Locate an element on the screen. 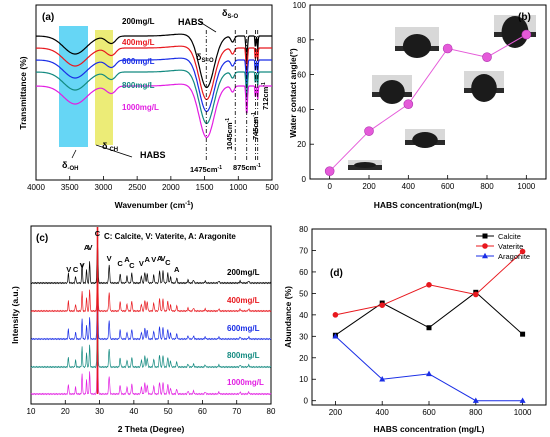  panel-d-y-axis-label: Abundance (%) is located at coordinates (288, 317).